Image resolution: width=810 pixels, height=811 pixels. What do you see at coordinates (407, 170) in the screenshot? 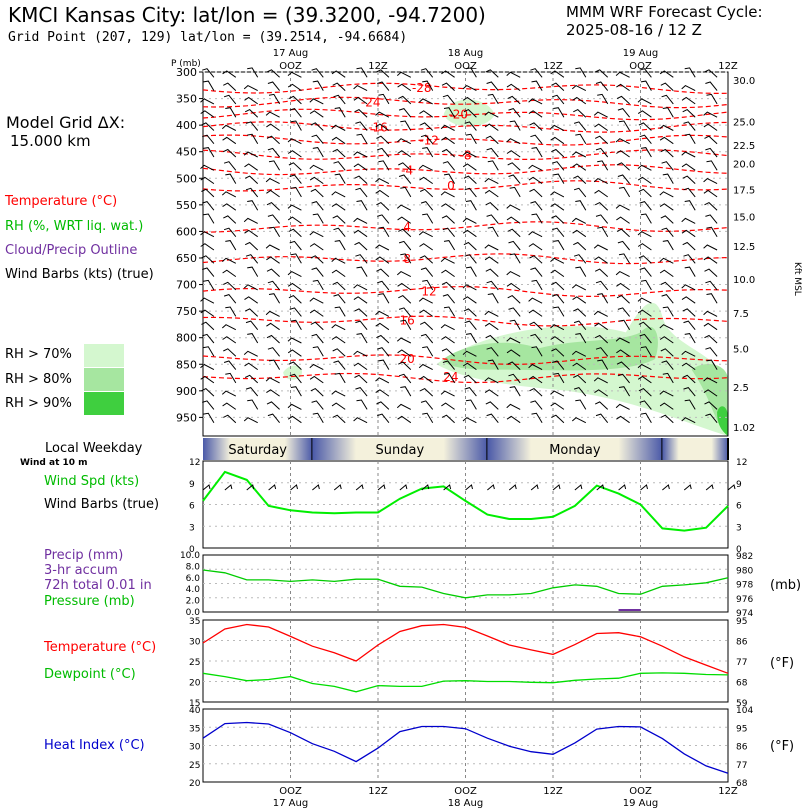
I see `isotherm-label: -4` at bounding box center [407, 170].